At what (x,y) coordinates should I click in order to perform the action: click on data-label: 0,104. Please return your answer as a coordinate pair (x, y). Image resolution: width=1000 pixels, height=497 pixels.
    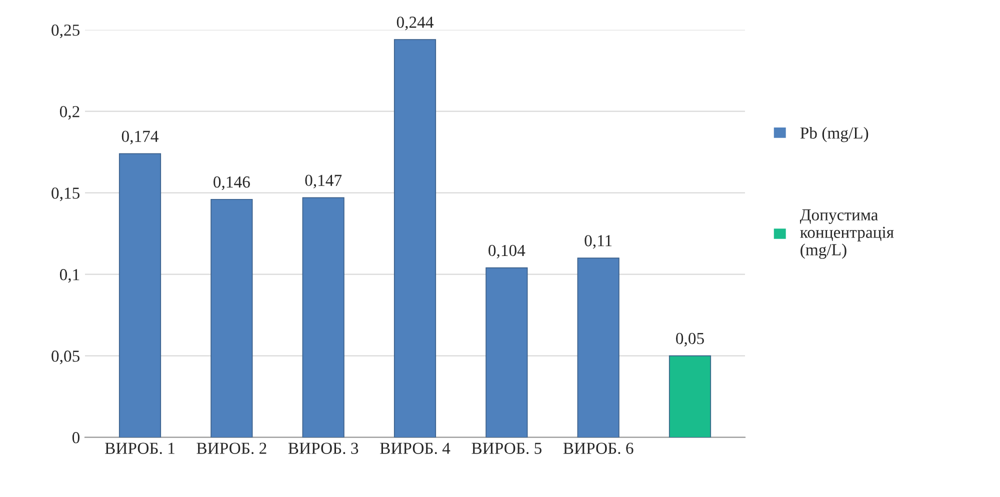
    Looking at the image, I should click on (507, 251).